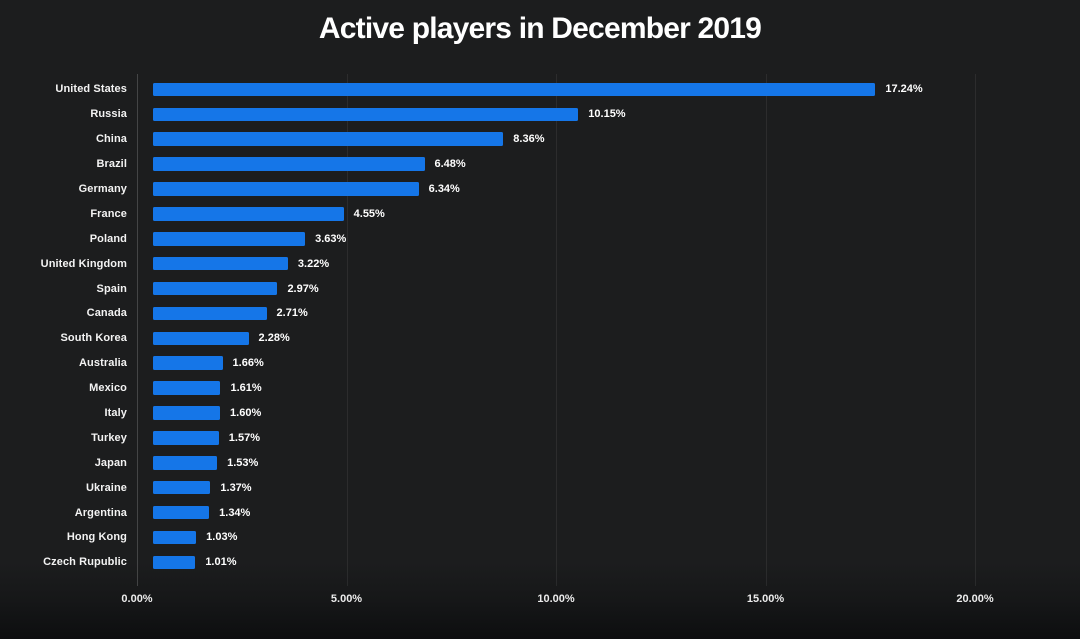 The height and width of the screenshot is (639, 1080). What do you see at coordinates (108, 238) in the screenshot?
I see `category-label: Poland` at bounding box center [108, 238].